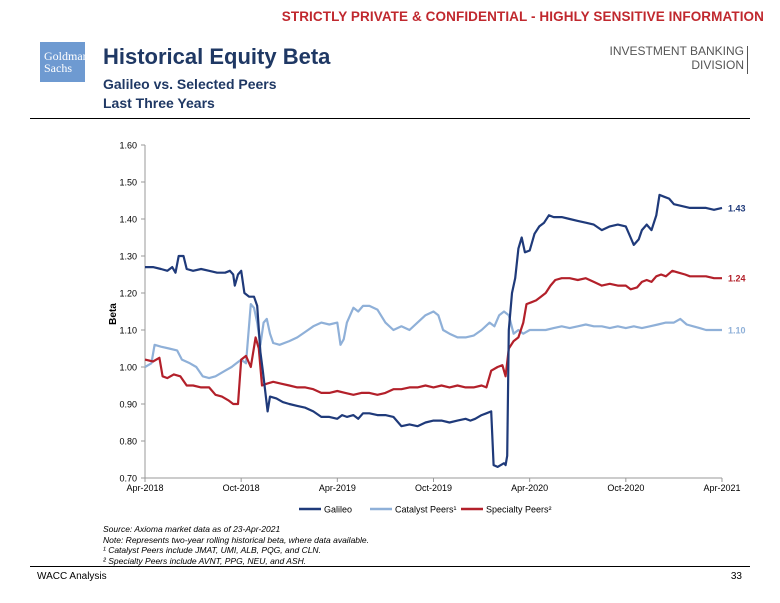 The height and width of the screenshot is (603, 780). Describe the element at coordinates (66, 56) in the screenshot. I see `logo-line-1: Goldman` at that location.